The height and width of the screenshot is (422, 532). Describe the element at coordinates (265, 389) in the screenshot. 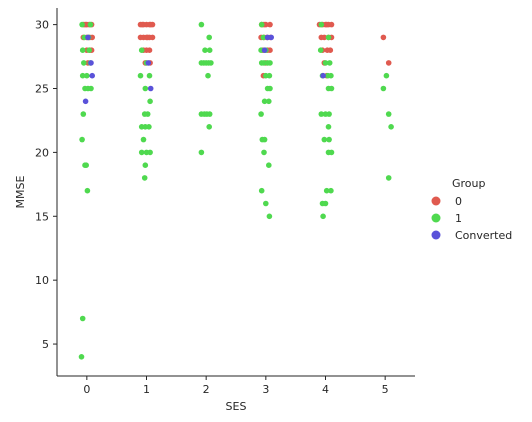

I see `x-tick-label: 3` at that location.